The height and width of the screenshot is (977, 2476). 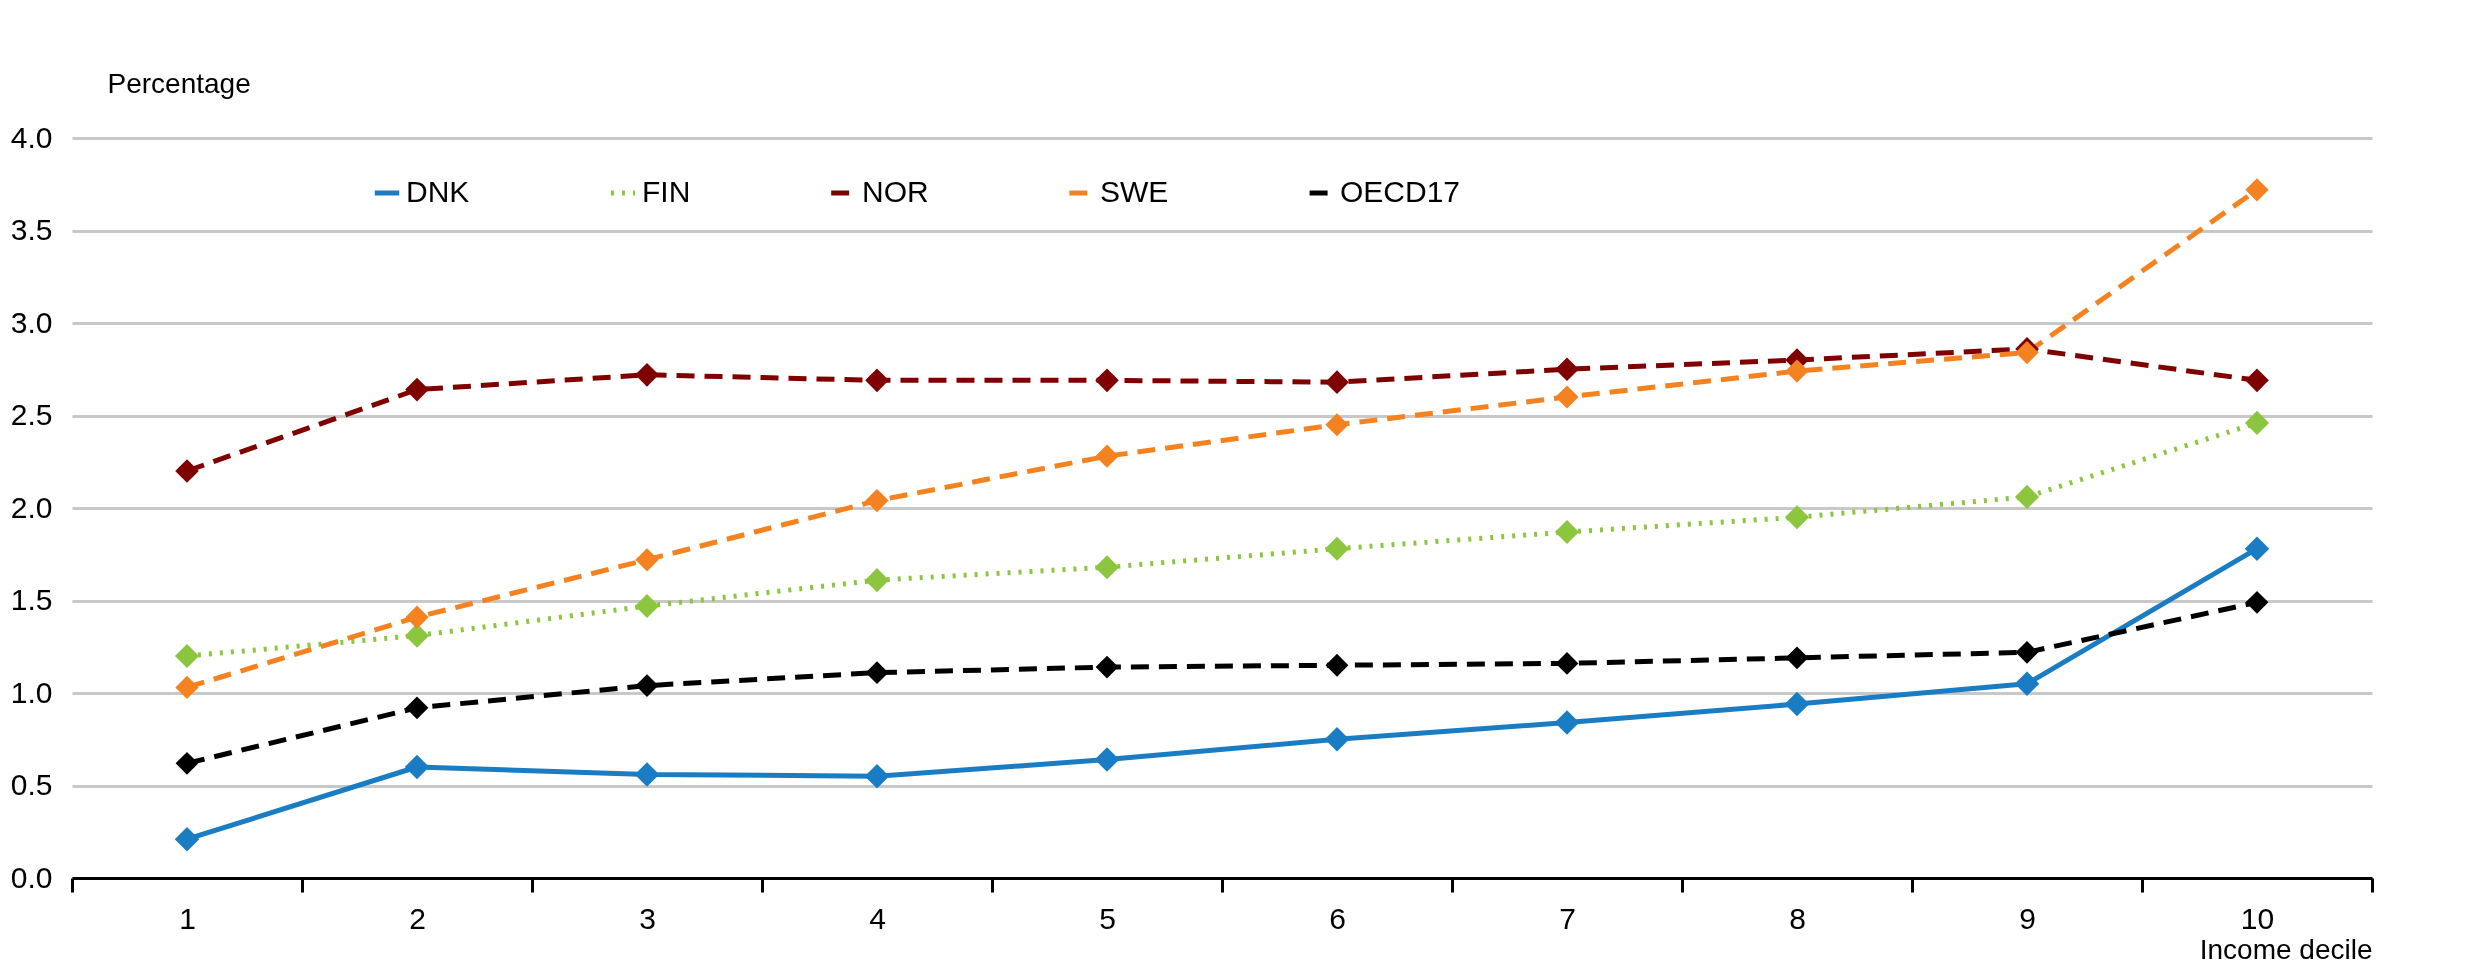 I want to click on x-tick-label: 2, so click(x=417, y=918).